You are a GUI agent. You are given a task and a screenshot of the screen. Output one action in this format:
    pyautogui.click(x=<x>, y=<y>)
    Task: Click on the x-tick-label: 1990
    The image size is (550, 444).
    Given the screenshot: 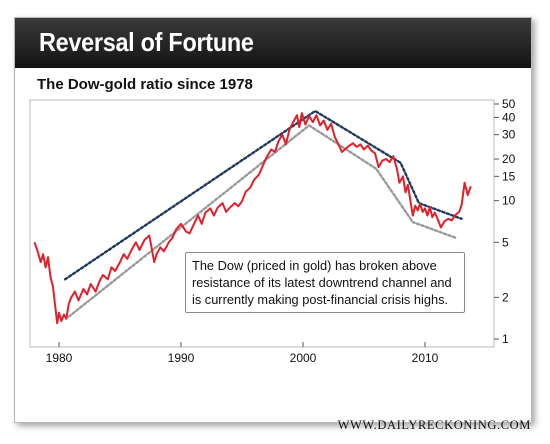 What is the action you would take?
    pyautogui.click(x=181, y=358)
    